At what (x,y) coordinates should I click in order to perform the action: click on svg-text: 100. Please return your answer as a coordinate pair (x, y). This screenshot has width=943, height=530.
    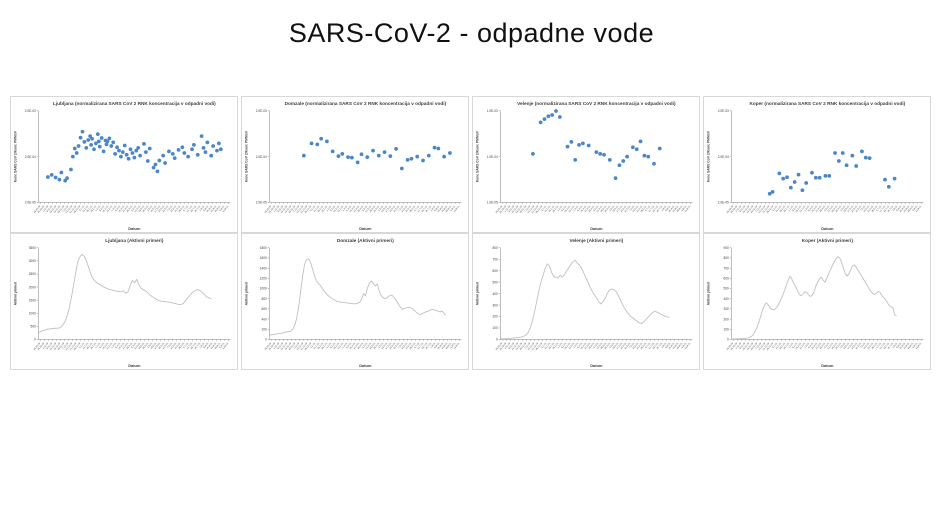
    Looking at the image, I should click on (495, 328).